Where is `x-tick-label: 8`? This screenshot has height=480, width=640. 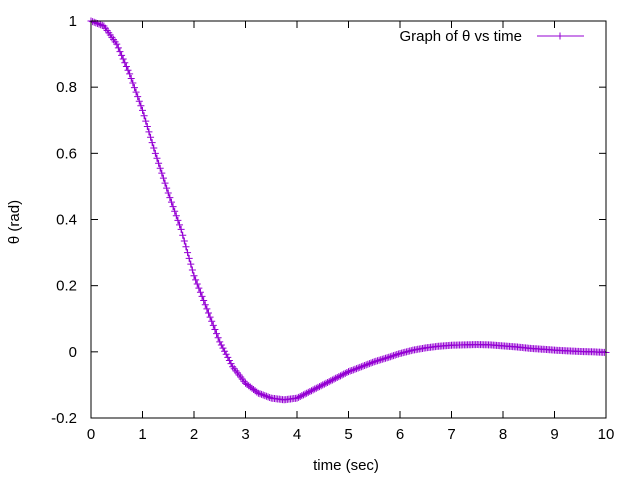 x-tick-label: 8 is located at coordinates (503, 434).